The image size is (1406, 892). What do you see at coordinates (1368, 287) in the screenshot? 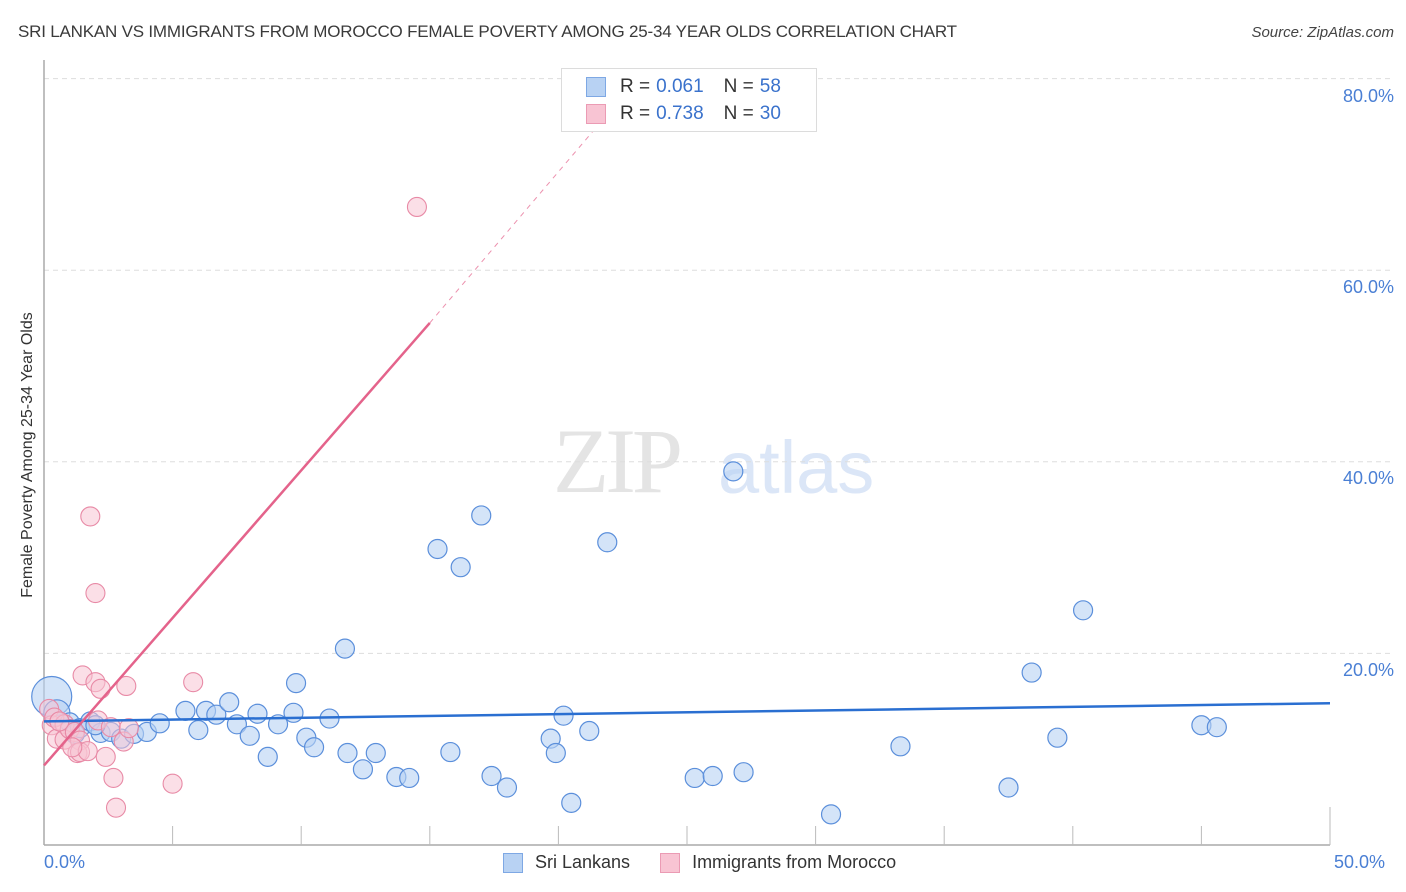
I see `y-tick-60: 60.0%` at bounding box center [1368, 287].